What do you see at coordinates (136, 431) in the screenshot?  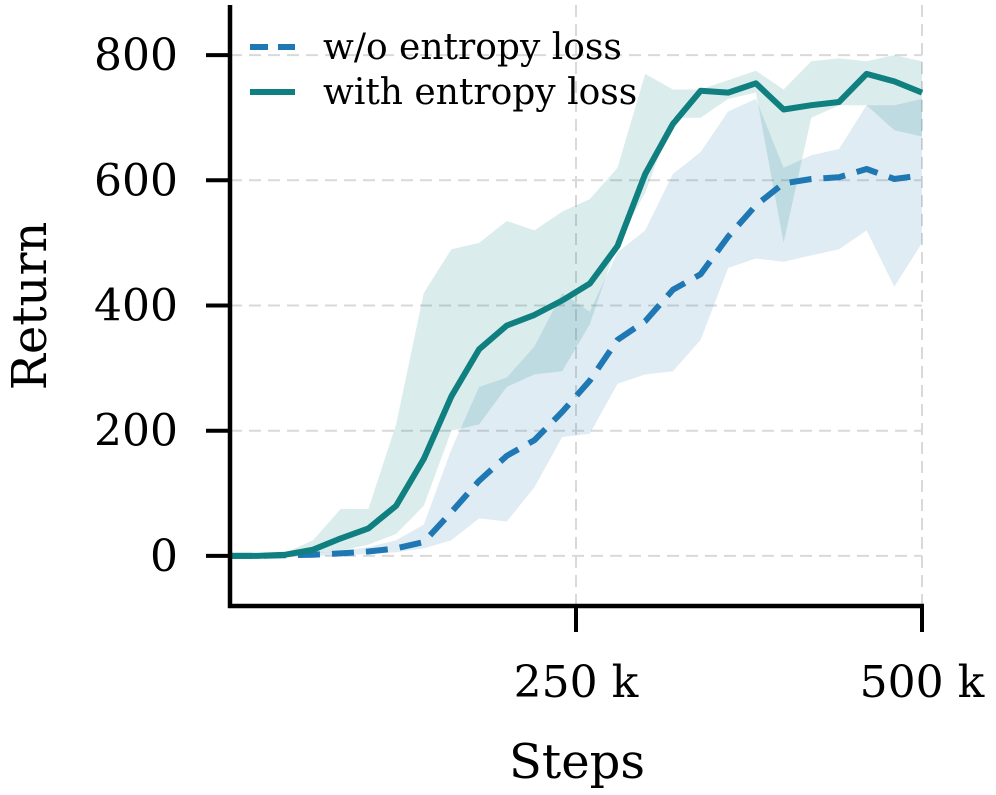 I see `y-tick-label: 200` at bounding box center [136, 431].